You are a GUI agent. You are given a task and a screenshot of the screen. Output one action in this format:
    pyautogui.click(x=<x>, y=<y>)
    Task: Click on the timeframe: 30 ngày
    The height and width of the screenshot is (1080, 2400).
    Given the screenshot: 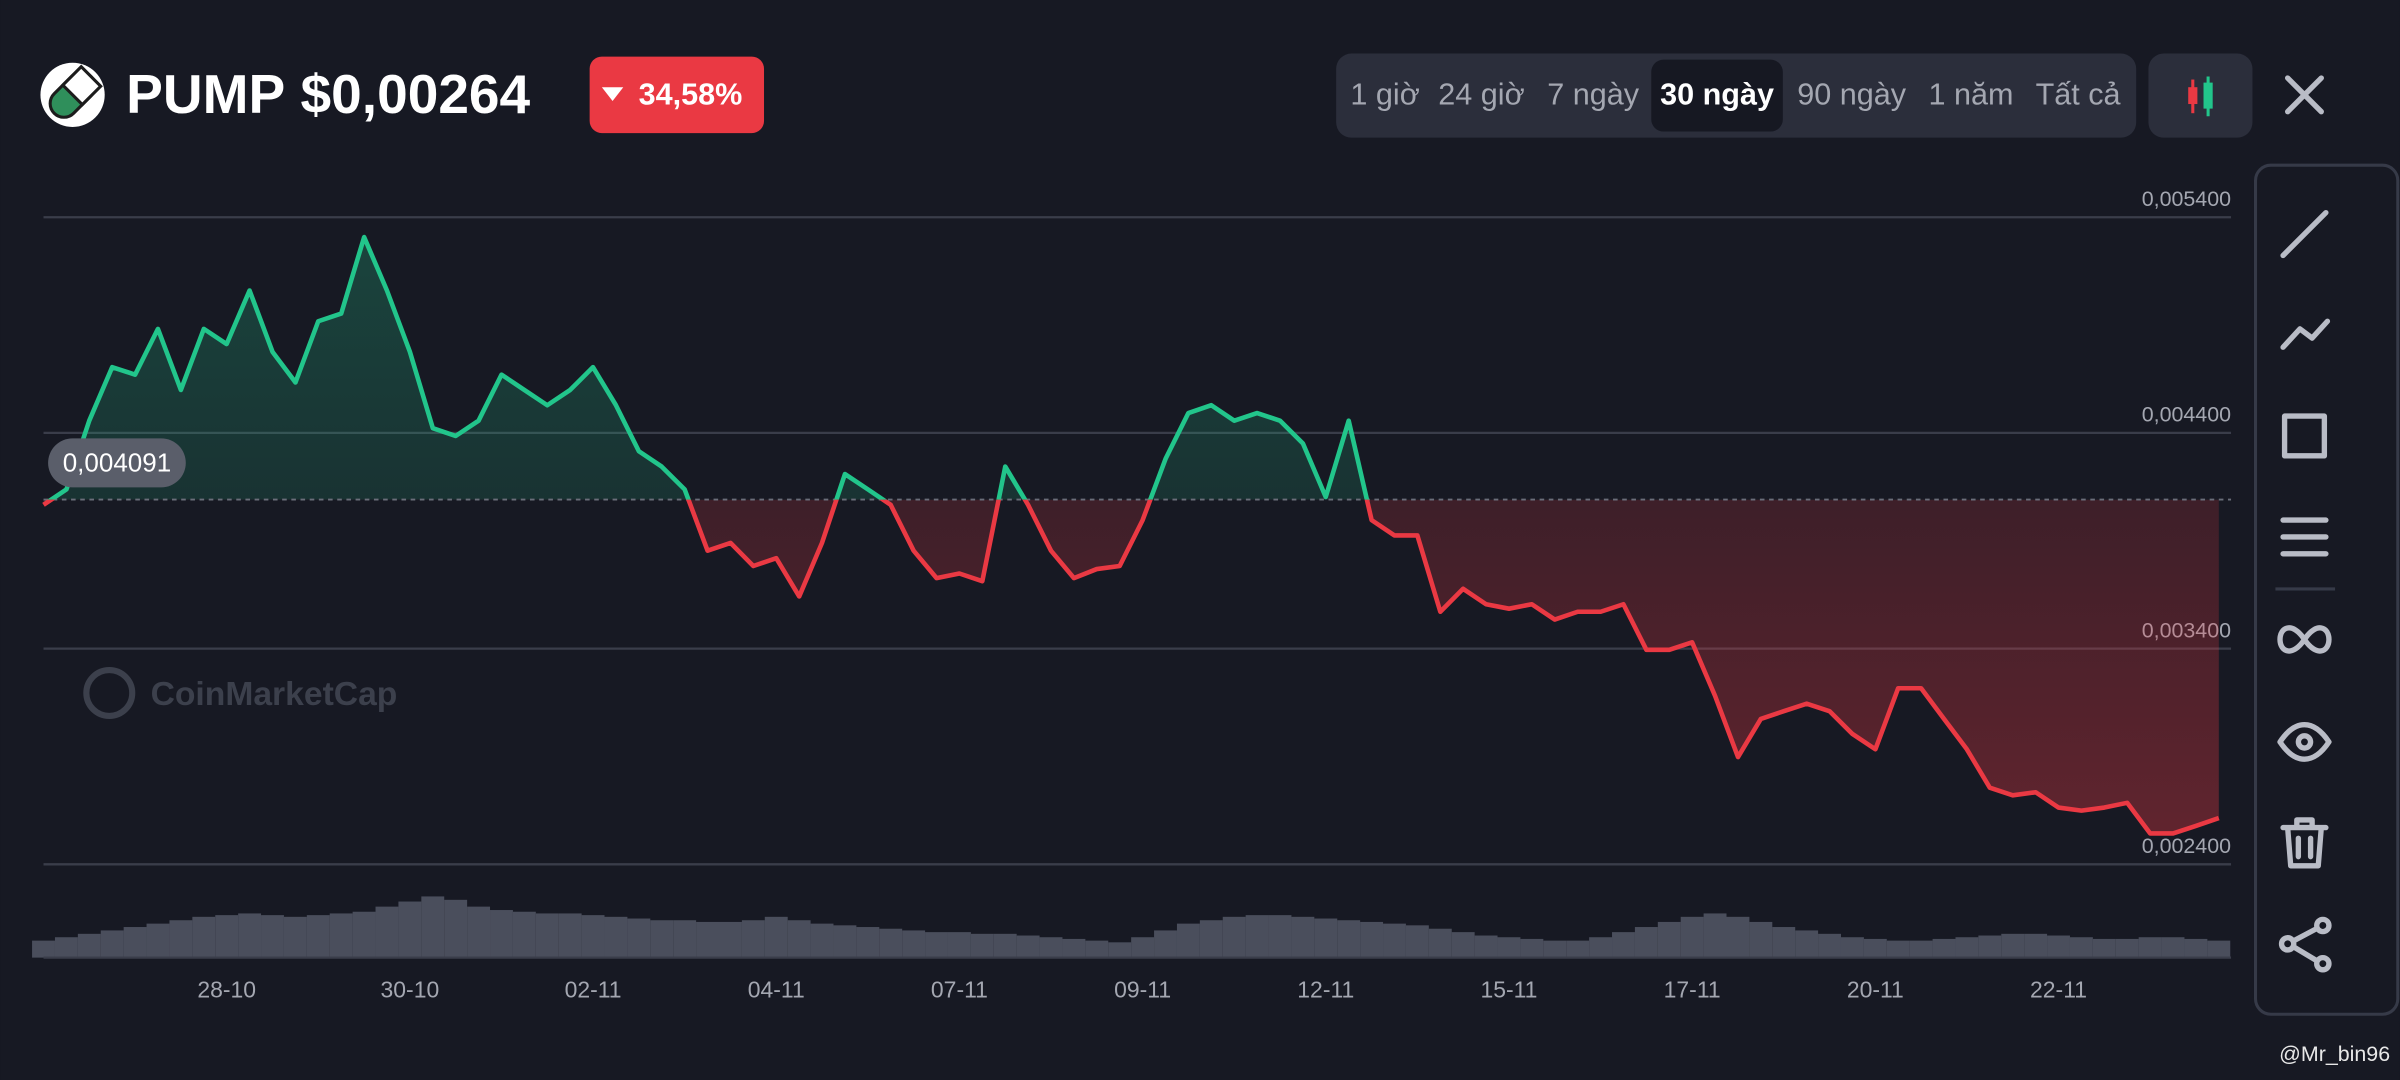 What is the action you would take?
    pyautogui.click(x=1717, y=94)
    